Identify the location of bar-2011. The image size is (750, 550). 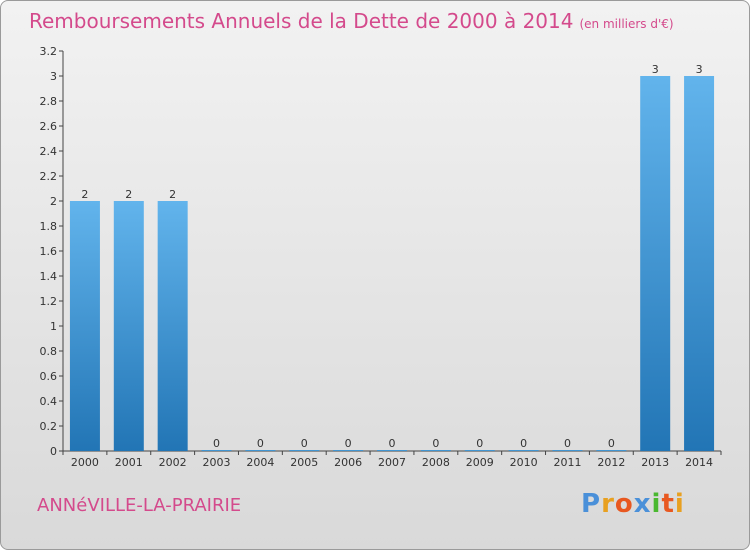
(567, 450).